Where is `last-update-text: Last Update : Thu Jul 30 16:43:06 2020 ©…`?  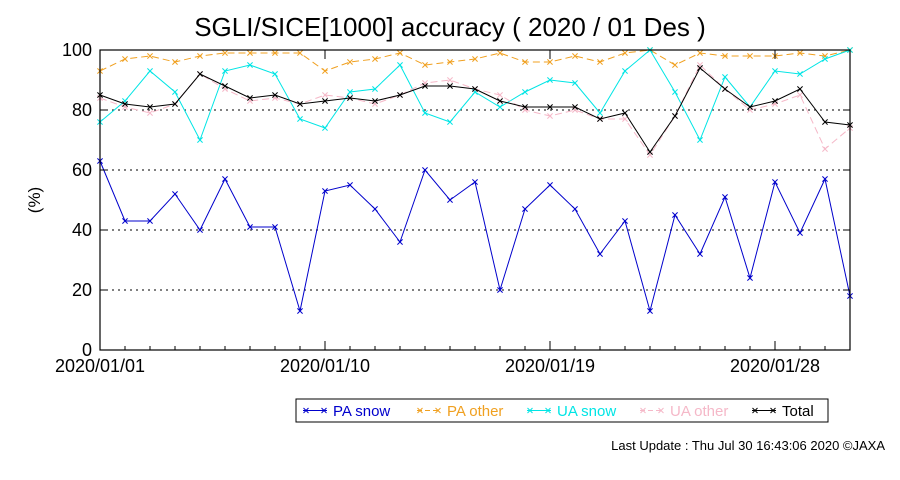
last-update-text: Last Update : Thu Jul 30 16:43:06 2020 ©… is located at coordinates (748, 445).